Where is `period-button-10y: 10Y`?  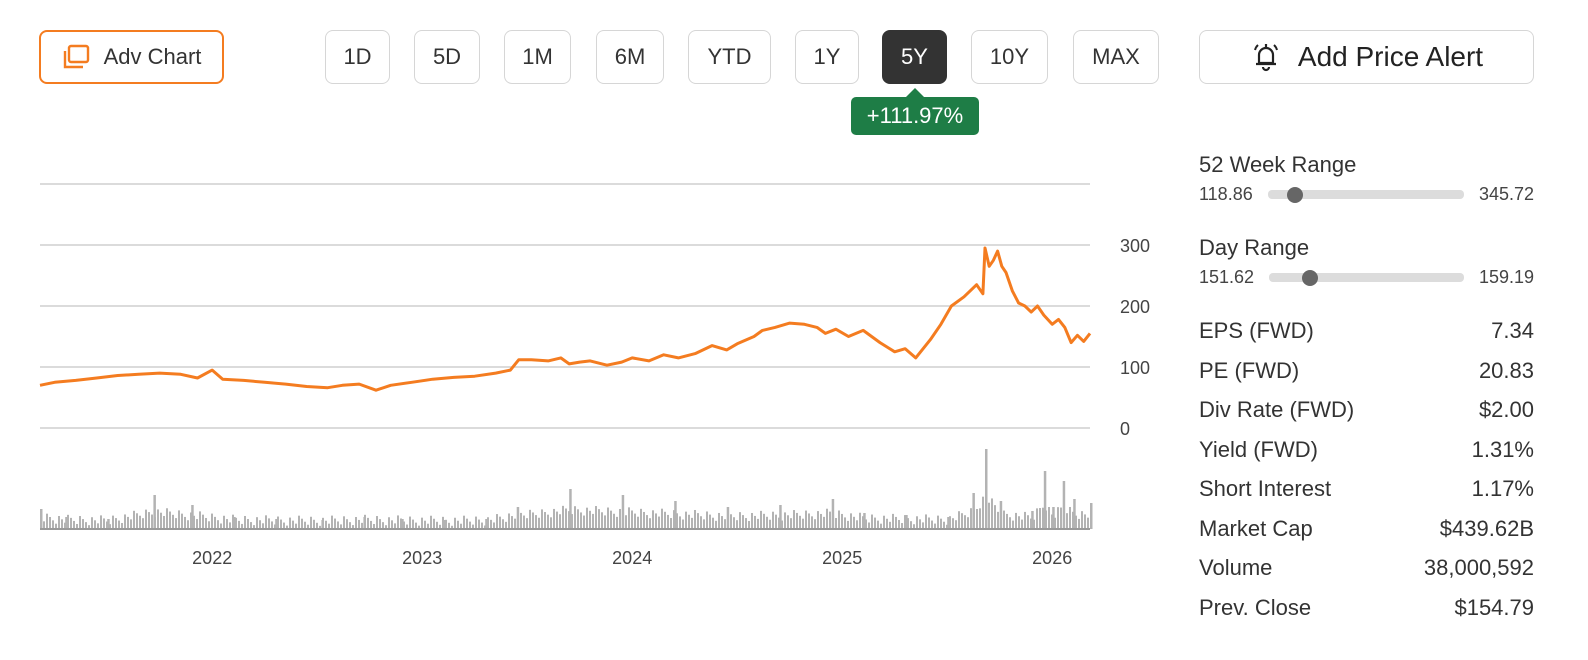
period-button-10y: 10Y is located at coordinates (1009, 57).